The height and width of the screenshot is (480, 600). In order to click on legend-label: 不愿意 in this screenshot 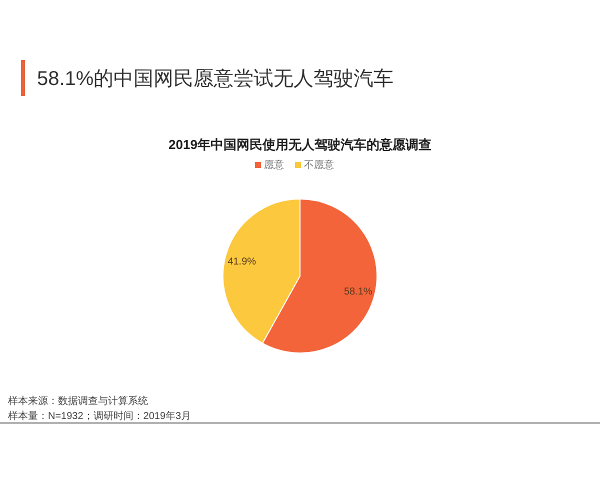, I will do `click(319, 165)`.